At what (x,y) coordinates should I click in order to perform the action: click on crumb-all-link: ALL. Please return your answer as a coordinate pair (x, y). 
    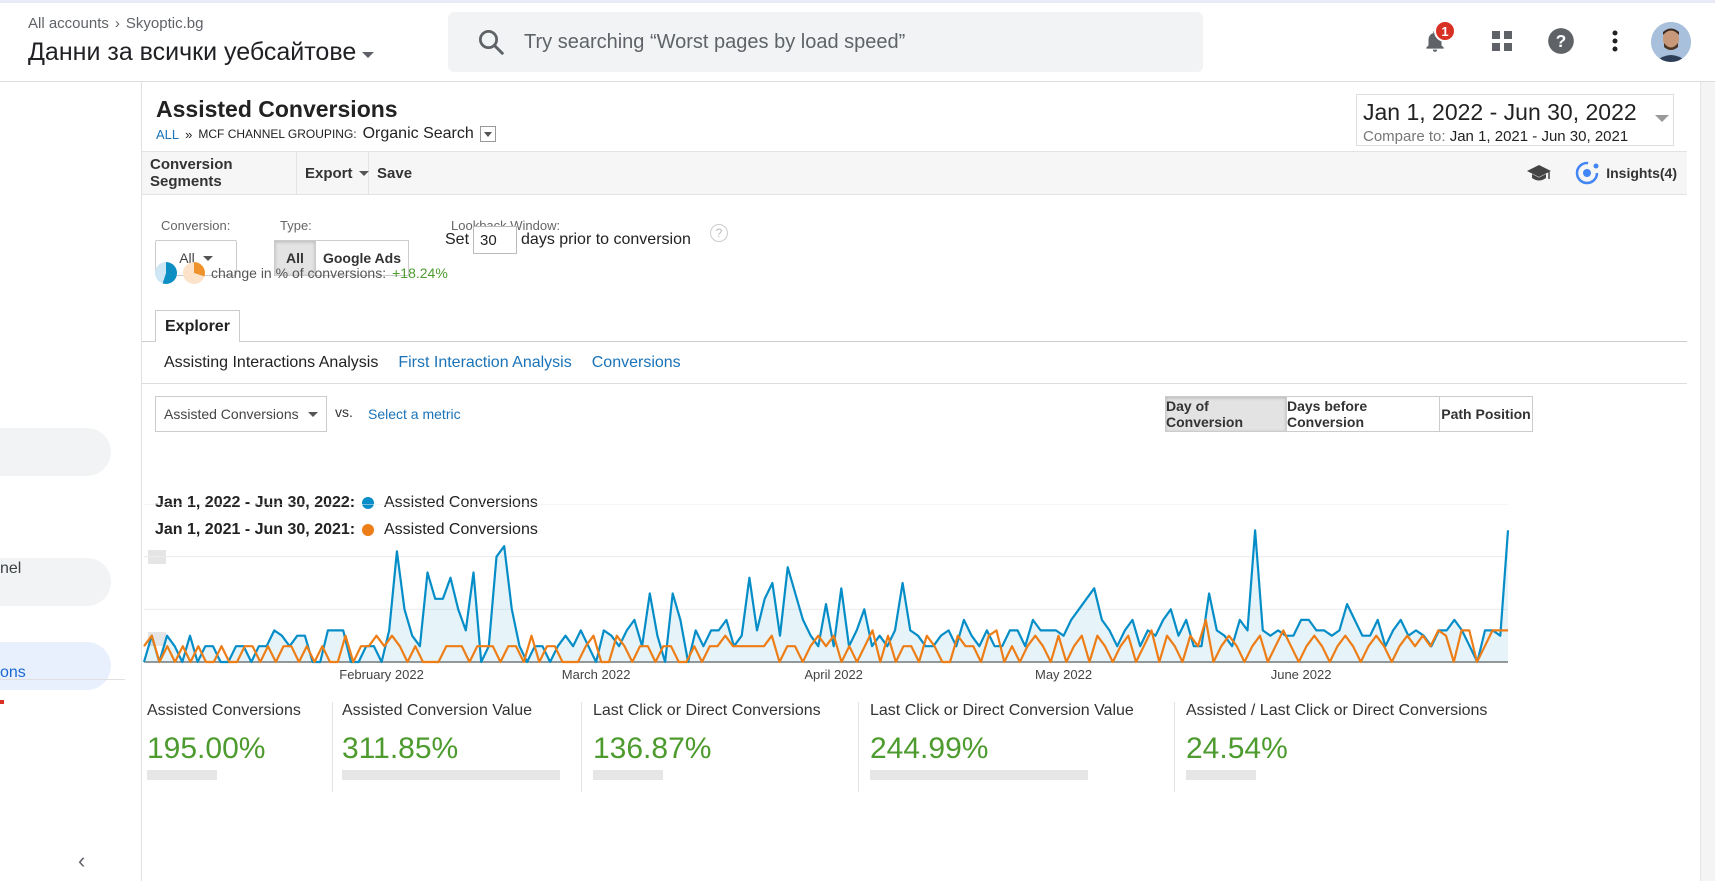
    Looking at the image, I should click on (168, 134).